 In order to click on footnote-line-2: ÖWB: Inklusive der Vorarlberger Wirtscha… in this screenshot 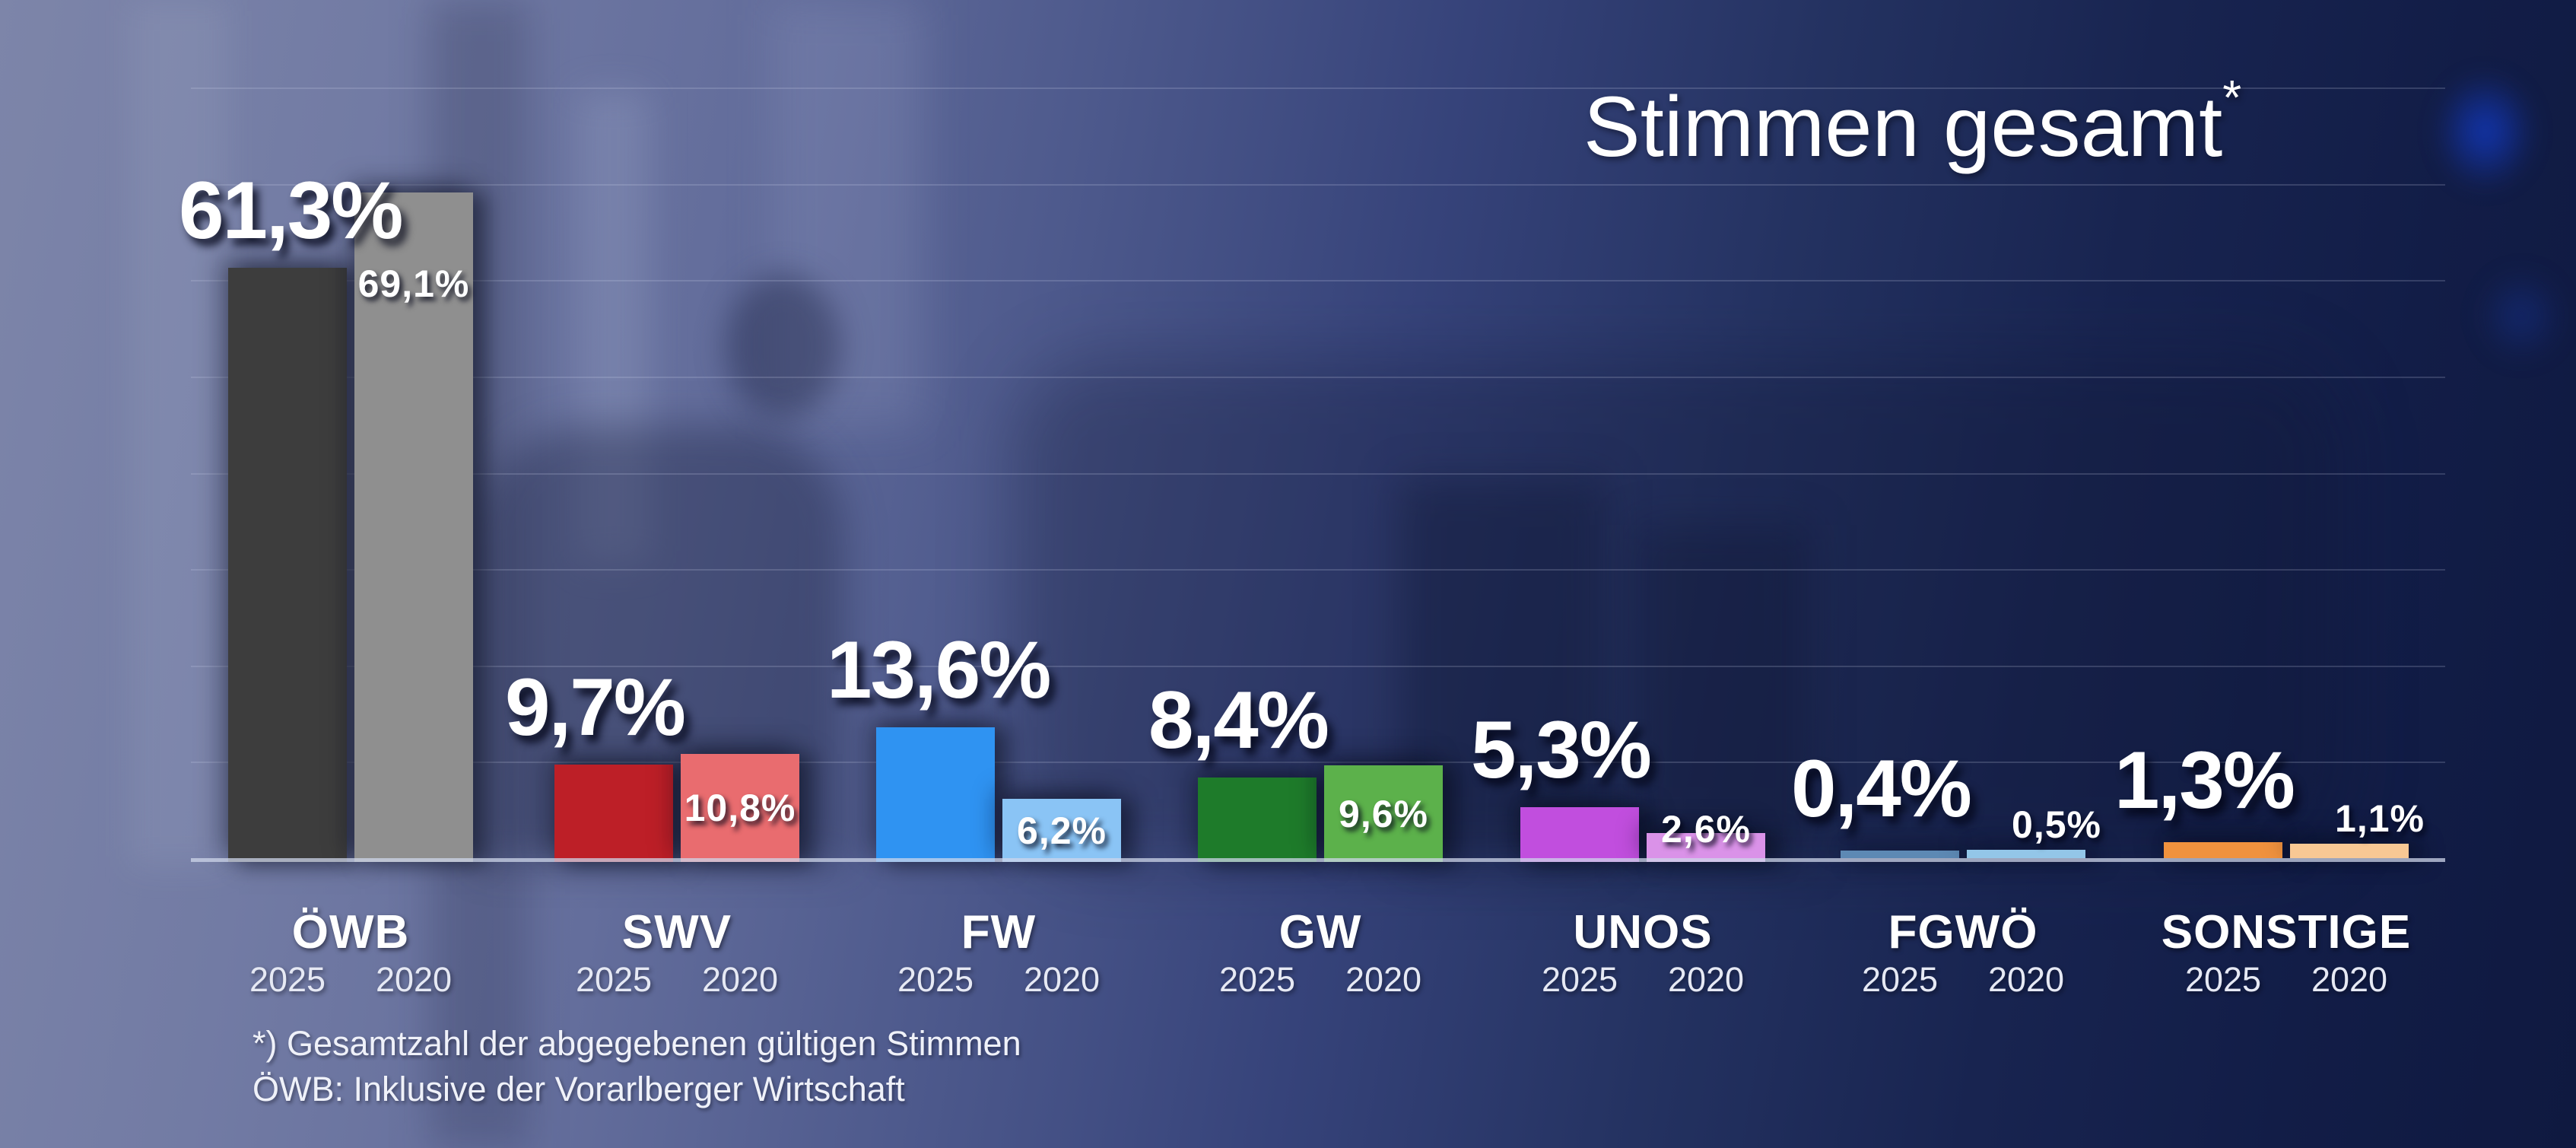, I will do `click(579, 1089)`.